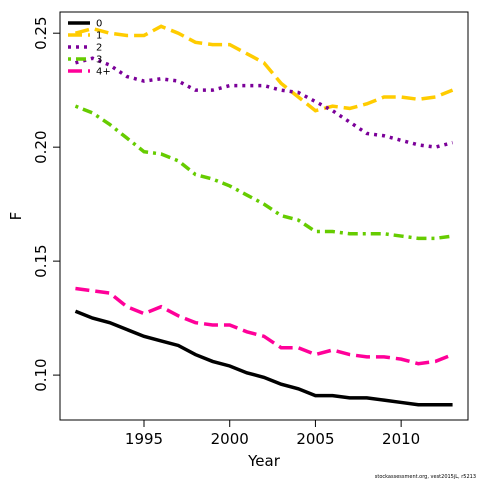 This screenshot has height=480, width=480. Describe the element at coordinates (99, 24) in the screenshot. I see `legend-label: 0` at that location.